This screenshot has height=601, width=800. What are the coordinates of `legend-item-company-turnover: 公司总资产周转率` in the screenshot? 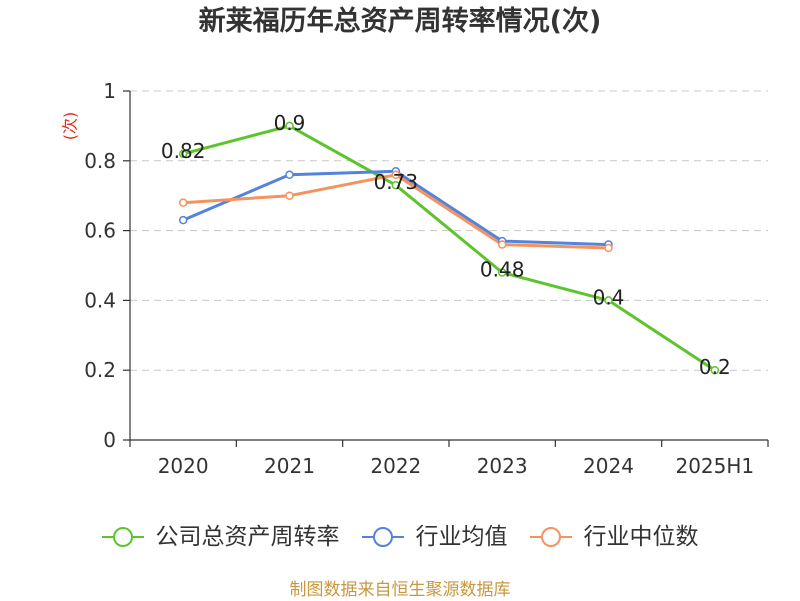 It's located at (220, 537).